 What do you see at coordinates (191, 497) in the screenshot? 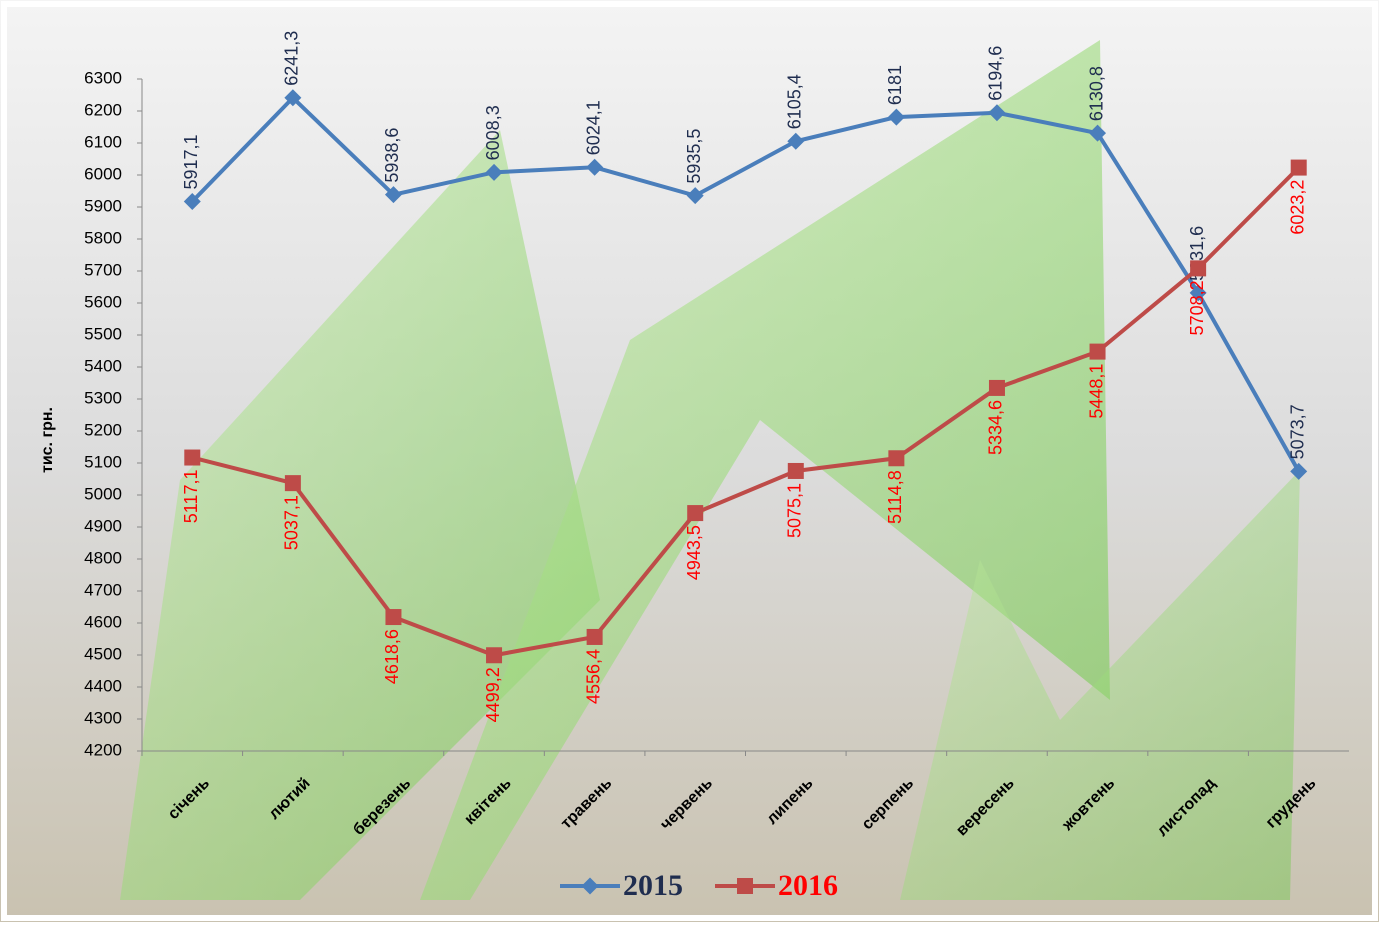
I see `value-label: 5117,1` at bounding box center [191, 497].